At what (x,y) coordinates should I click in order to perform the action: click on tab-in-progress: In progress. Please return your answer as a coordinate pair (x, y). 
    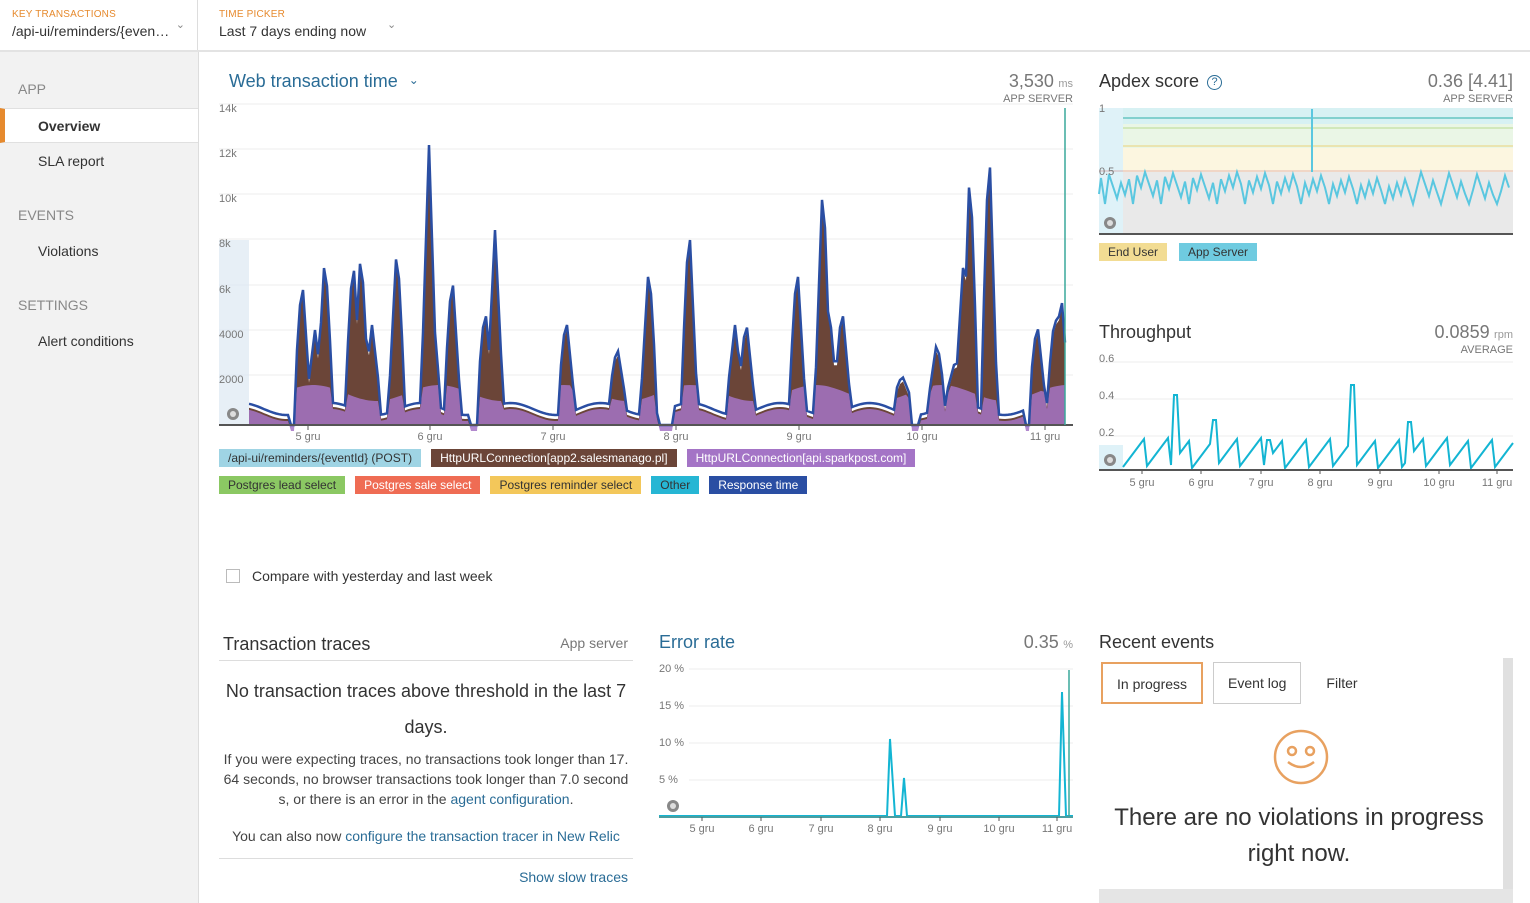
    Looking at the image, I should click on (1152, 683).